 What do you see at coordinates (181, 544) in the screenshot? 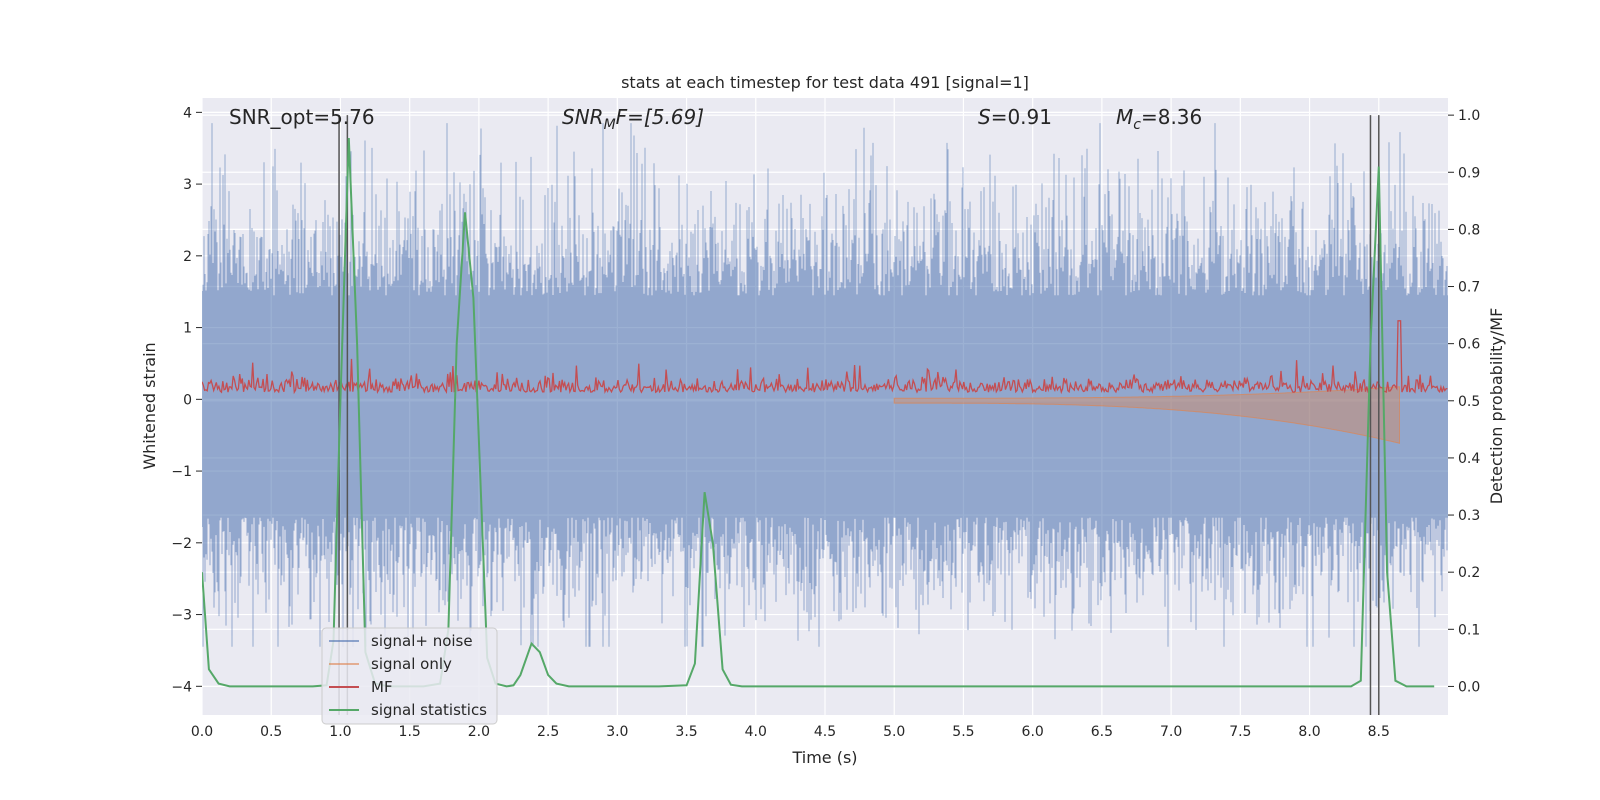
I see `left-y-tick-label: −2` at bounding box center [181, 544].